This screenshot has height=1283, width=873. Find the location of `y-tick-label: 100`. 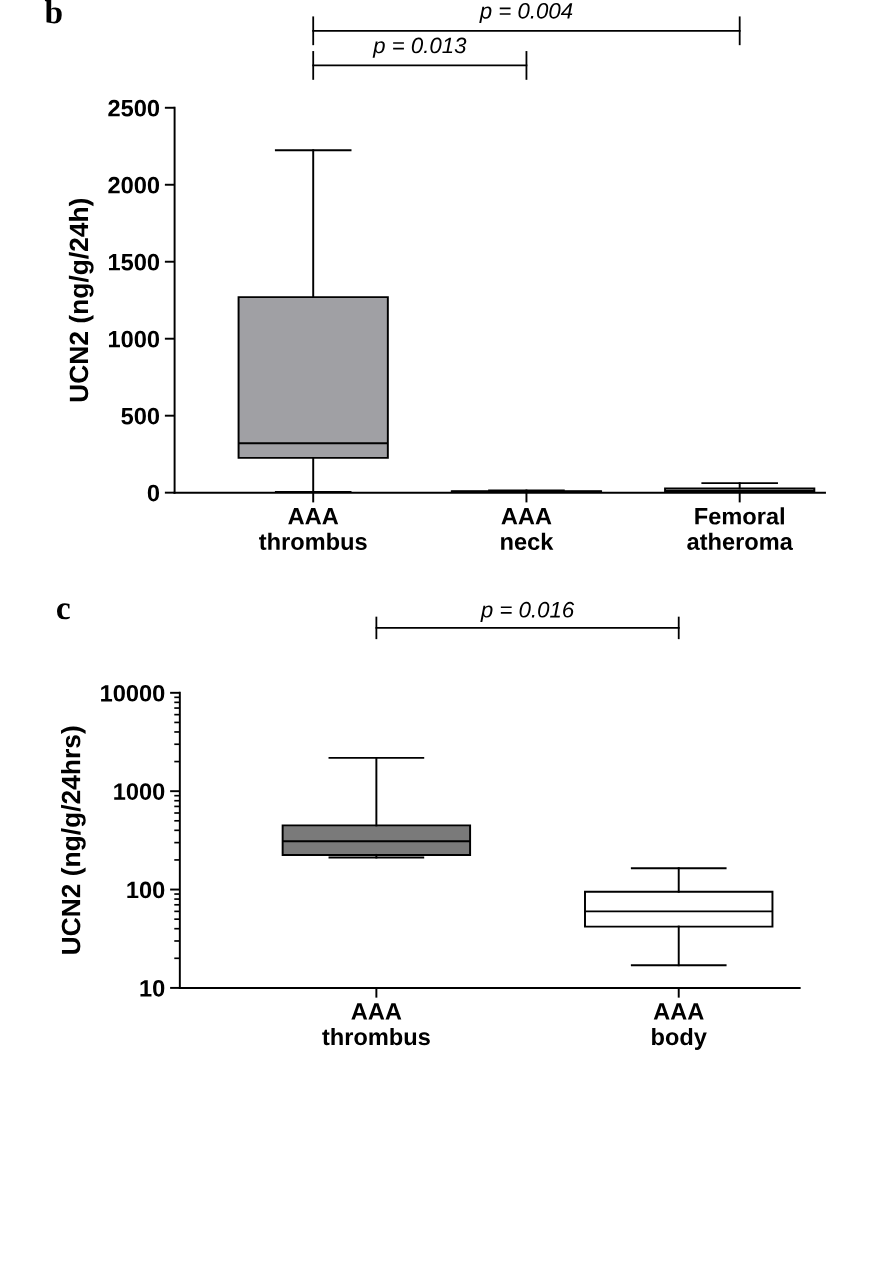

y-tick-label: 100 is located at coordinates (146, 890).